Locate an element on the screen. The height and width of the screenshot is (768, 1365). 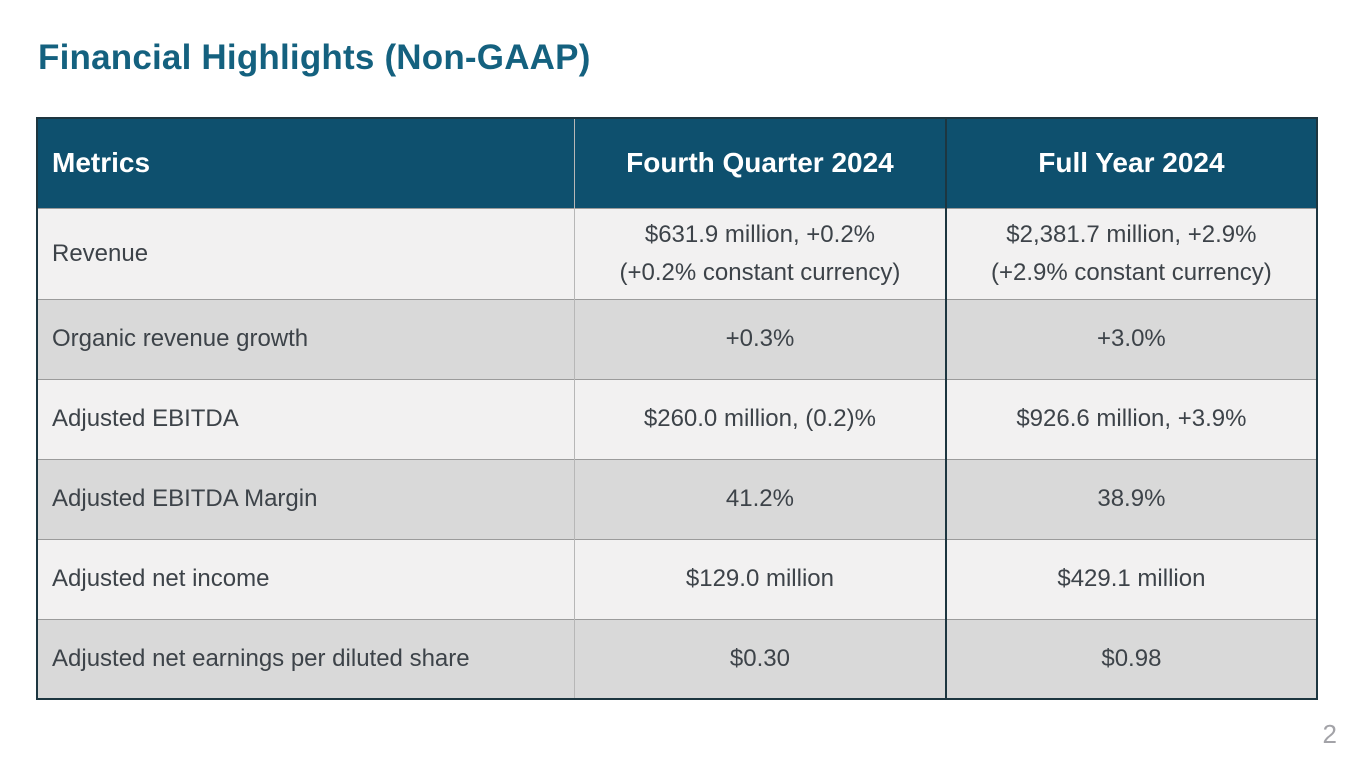
q4-value-line1: $631.9 million, +0.2% is located at coordinates (760, 234).